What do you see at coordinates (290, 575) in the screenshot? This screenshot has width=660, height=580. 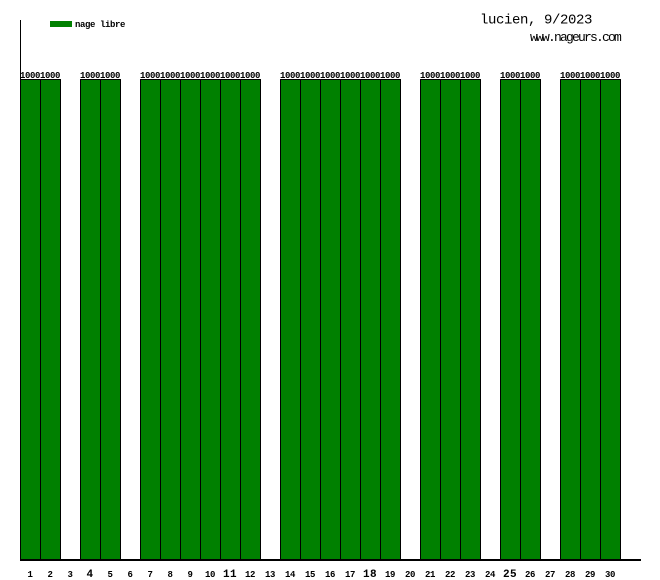 I see `svg-text: 14` at bounding box center [290, 575].